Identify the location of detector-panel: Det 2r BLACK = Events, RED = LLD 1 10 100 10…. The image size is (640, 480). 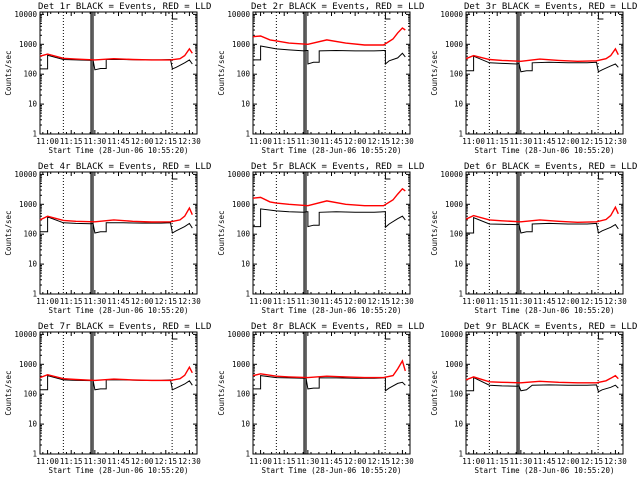
(320, 78).